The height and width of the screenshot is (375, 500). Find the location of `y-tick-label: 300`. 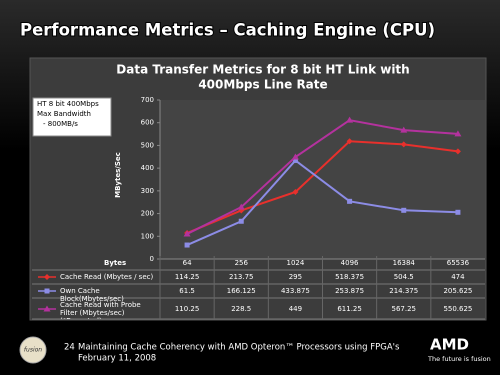

y-tick-label: 300 is located at coordinates (147, 191).